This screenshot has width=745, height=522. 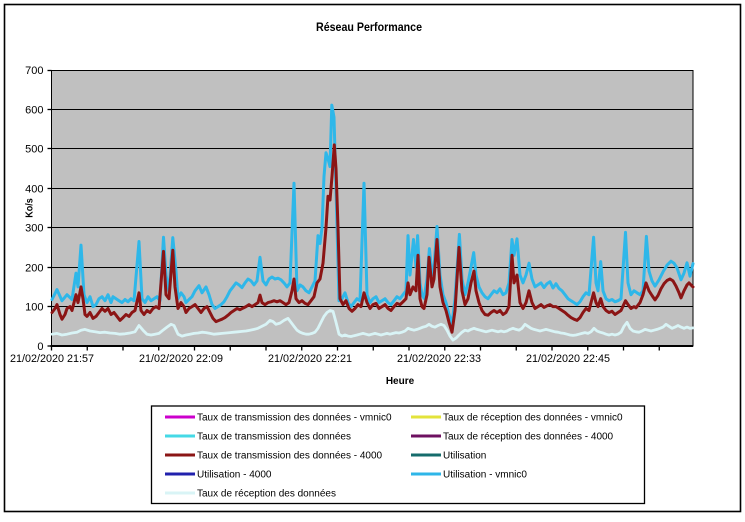 I want to click on svg-text: Utilisation, so click(x=464, y=456).